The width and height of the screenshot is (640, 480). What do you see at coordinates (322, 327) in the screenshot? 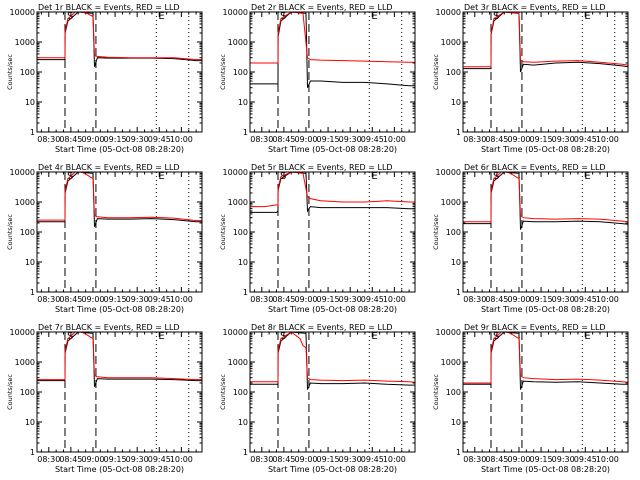
I see `chart-title: Det 8r BLACK = Events, RED = LLD` at bounding box center [322, 327].